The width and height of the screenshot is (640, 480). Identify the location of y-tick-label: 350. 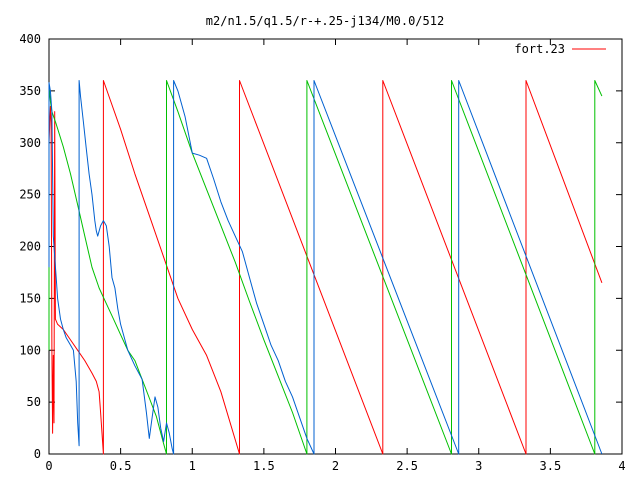
(30, 91).